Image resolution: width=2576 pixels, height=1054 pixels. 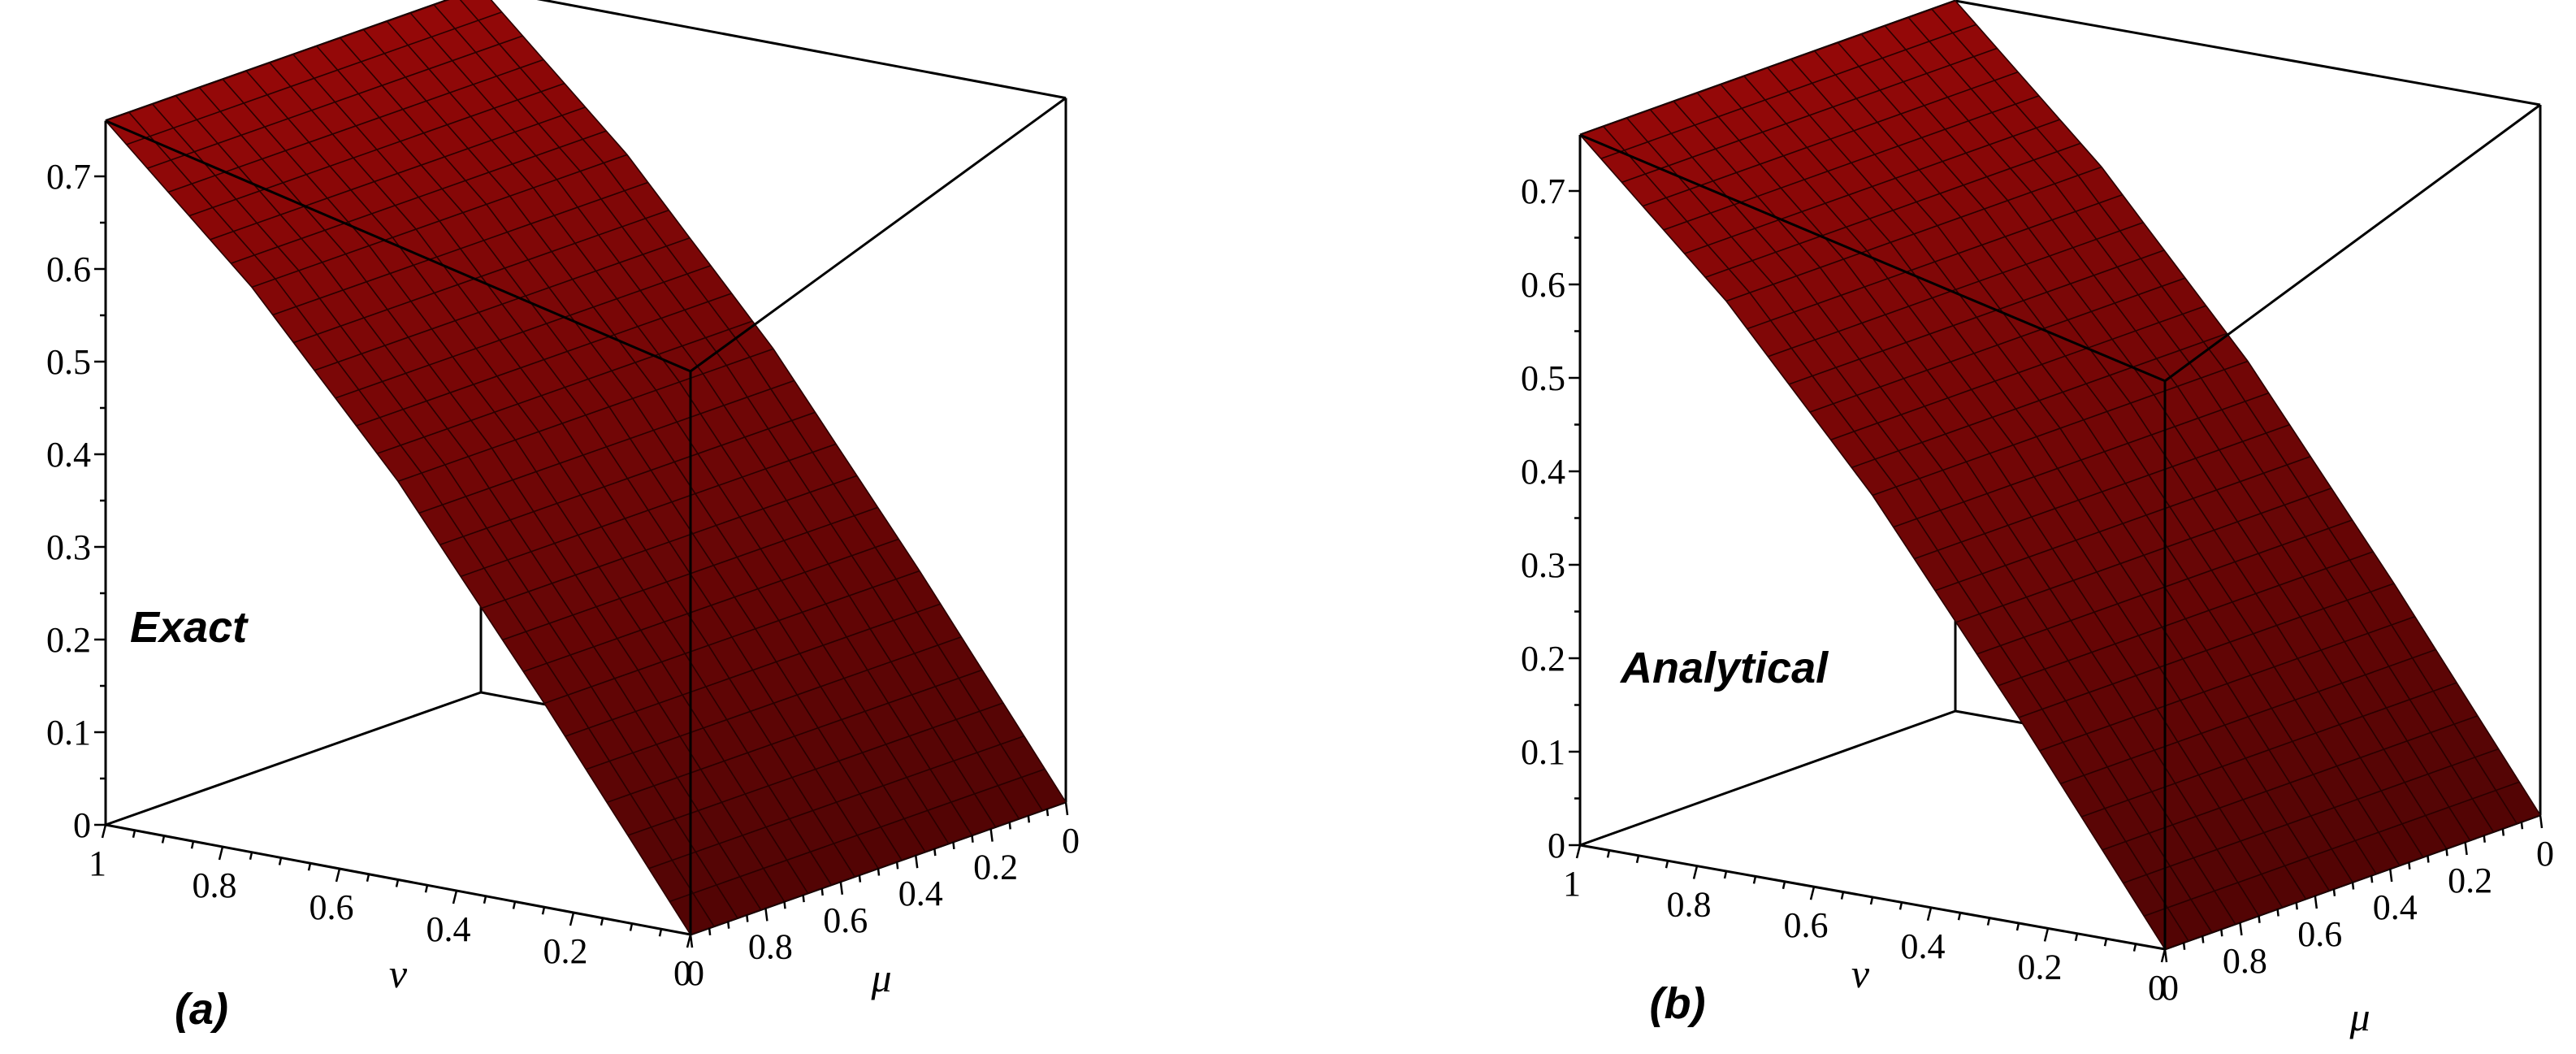 I want to click on mu-tick-label: 0.6, so click(x=2319, y=934).